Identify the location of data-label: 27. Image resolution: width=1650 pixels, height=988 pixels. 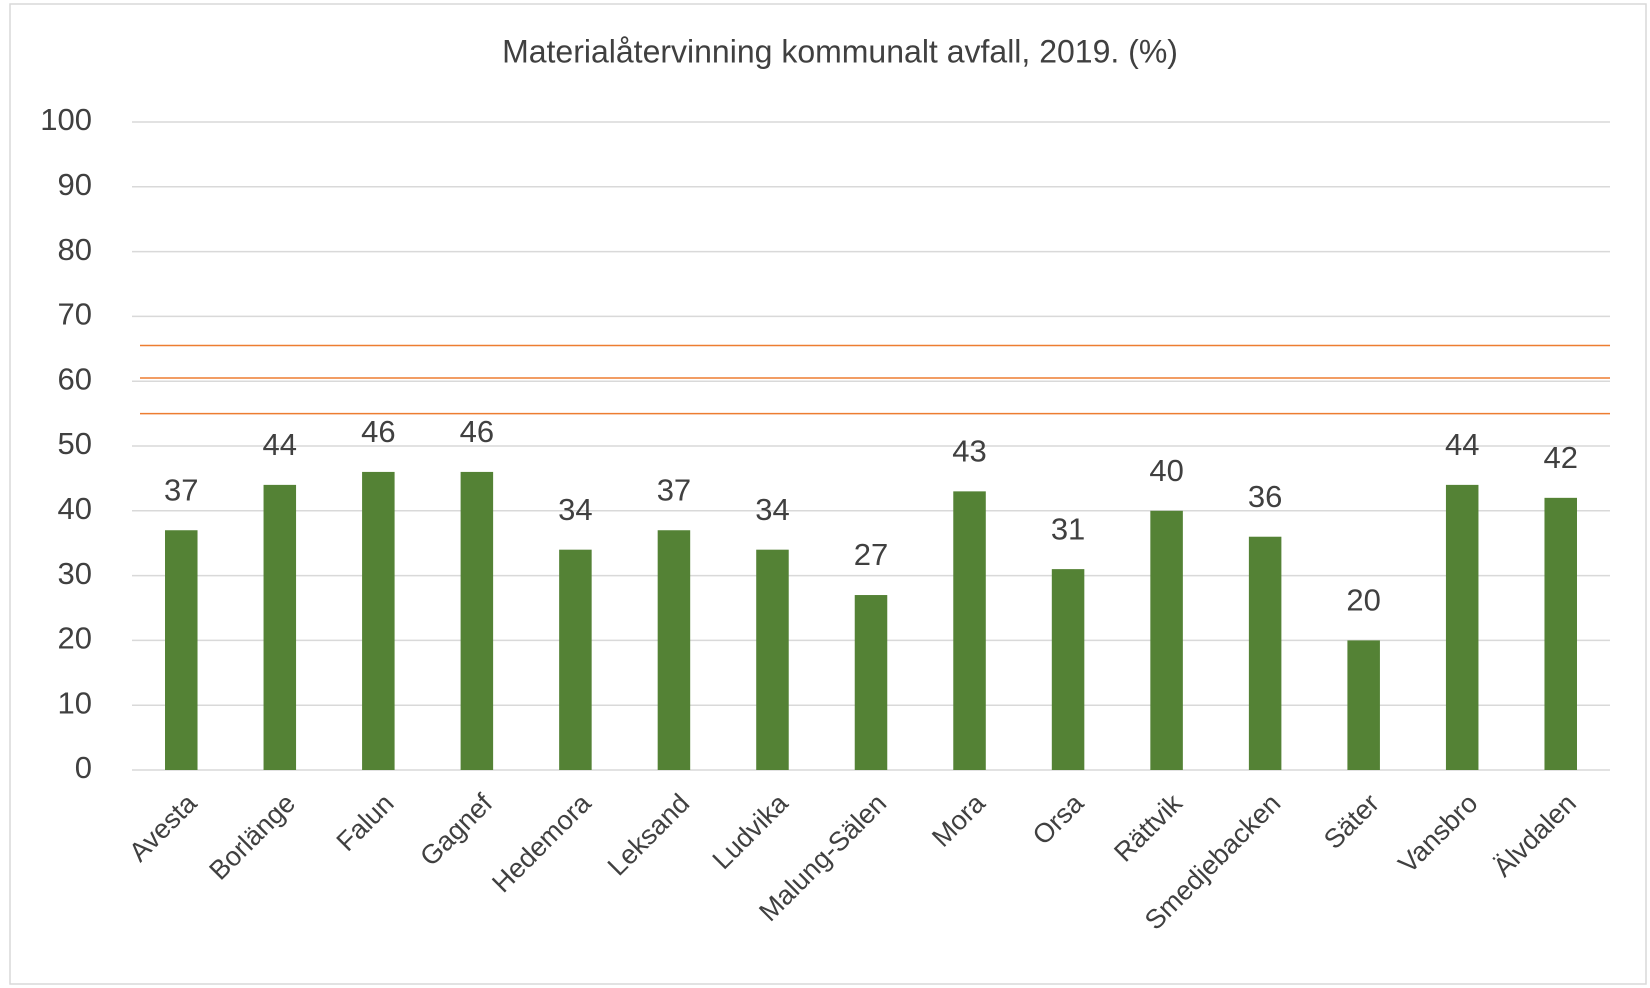
(871, 554).